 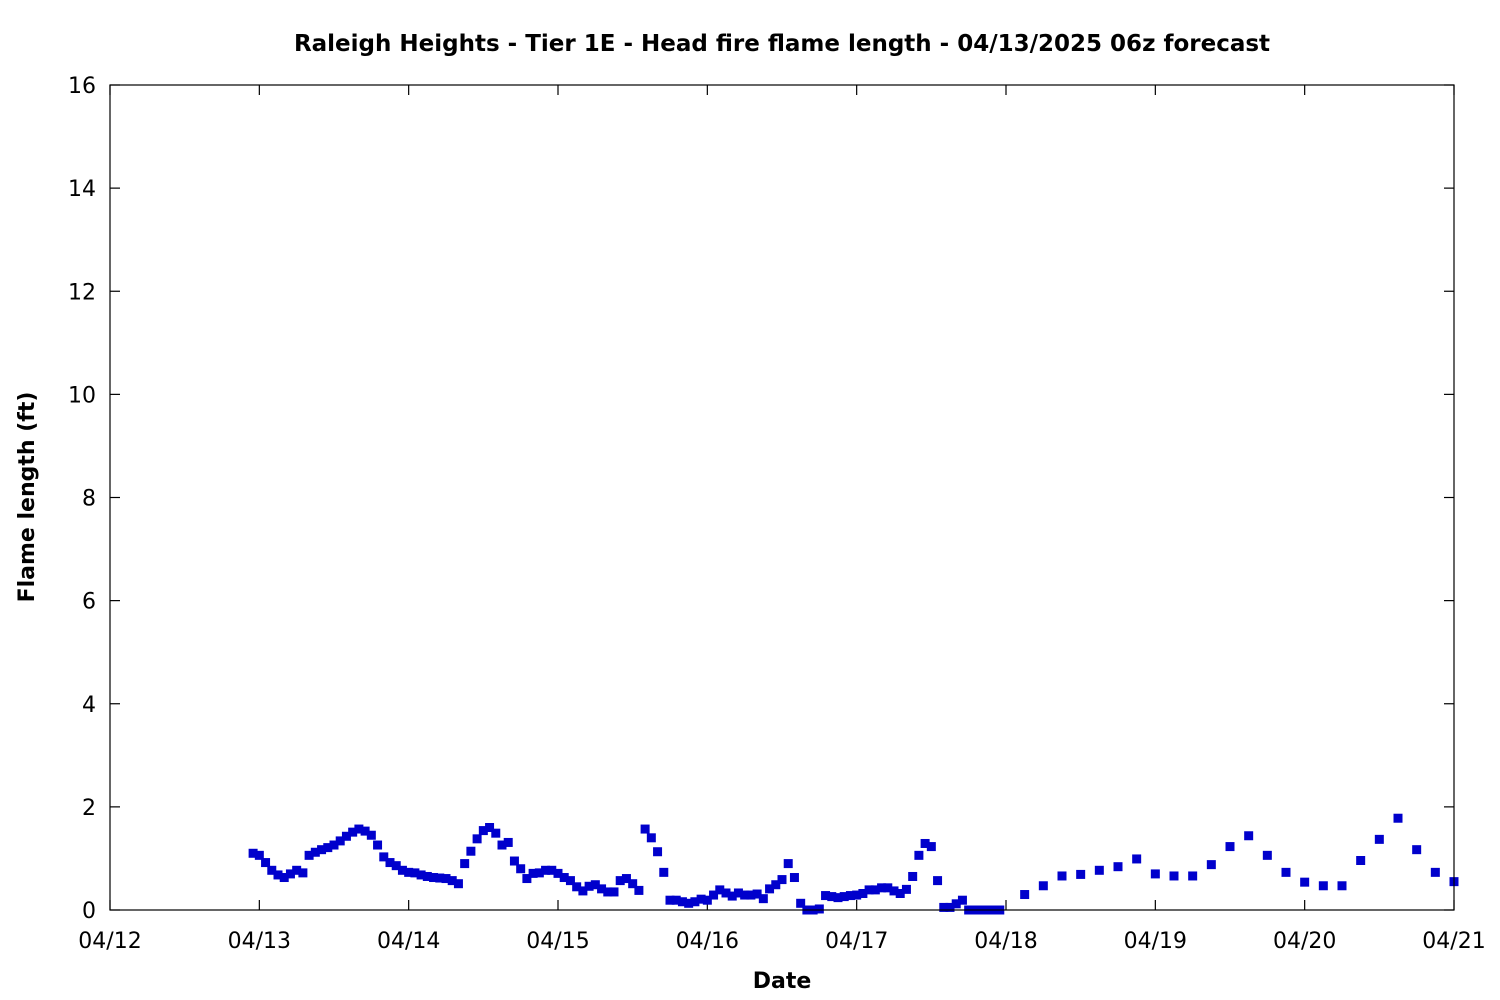 I want to click on y-tick-label: 16, so click(x=82, y=86).